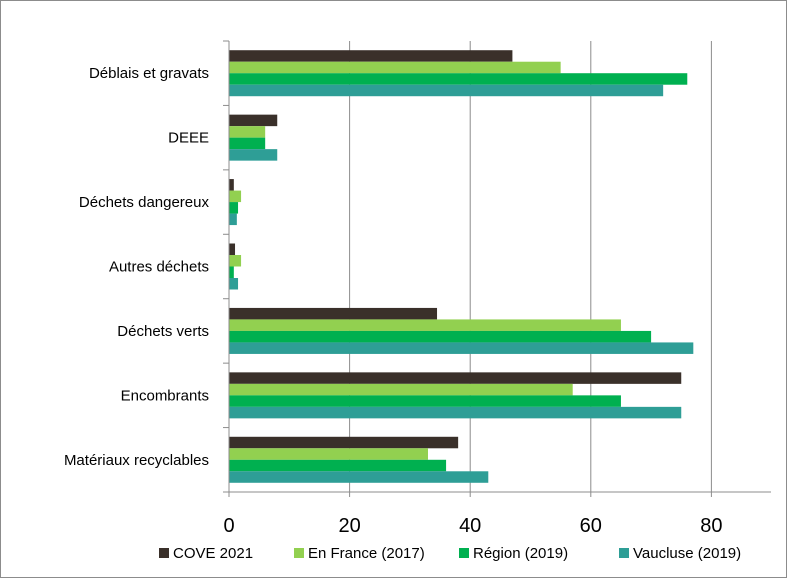 The width and height of the screenshot is (787, 579). Describe the element at coordinates (591, 526) in the screenshot. I see `x-tick-label: 60` at that location.